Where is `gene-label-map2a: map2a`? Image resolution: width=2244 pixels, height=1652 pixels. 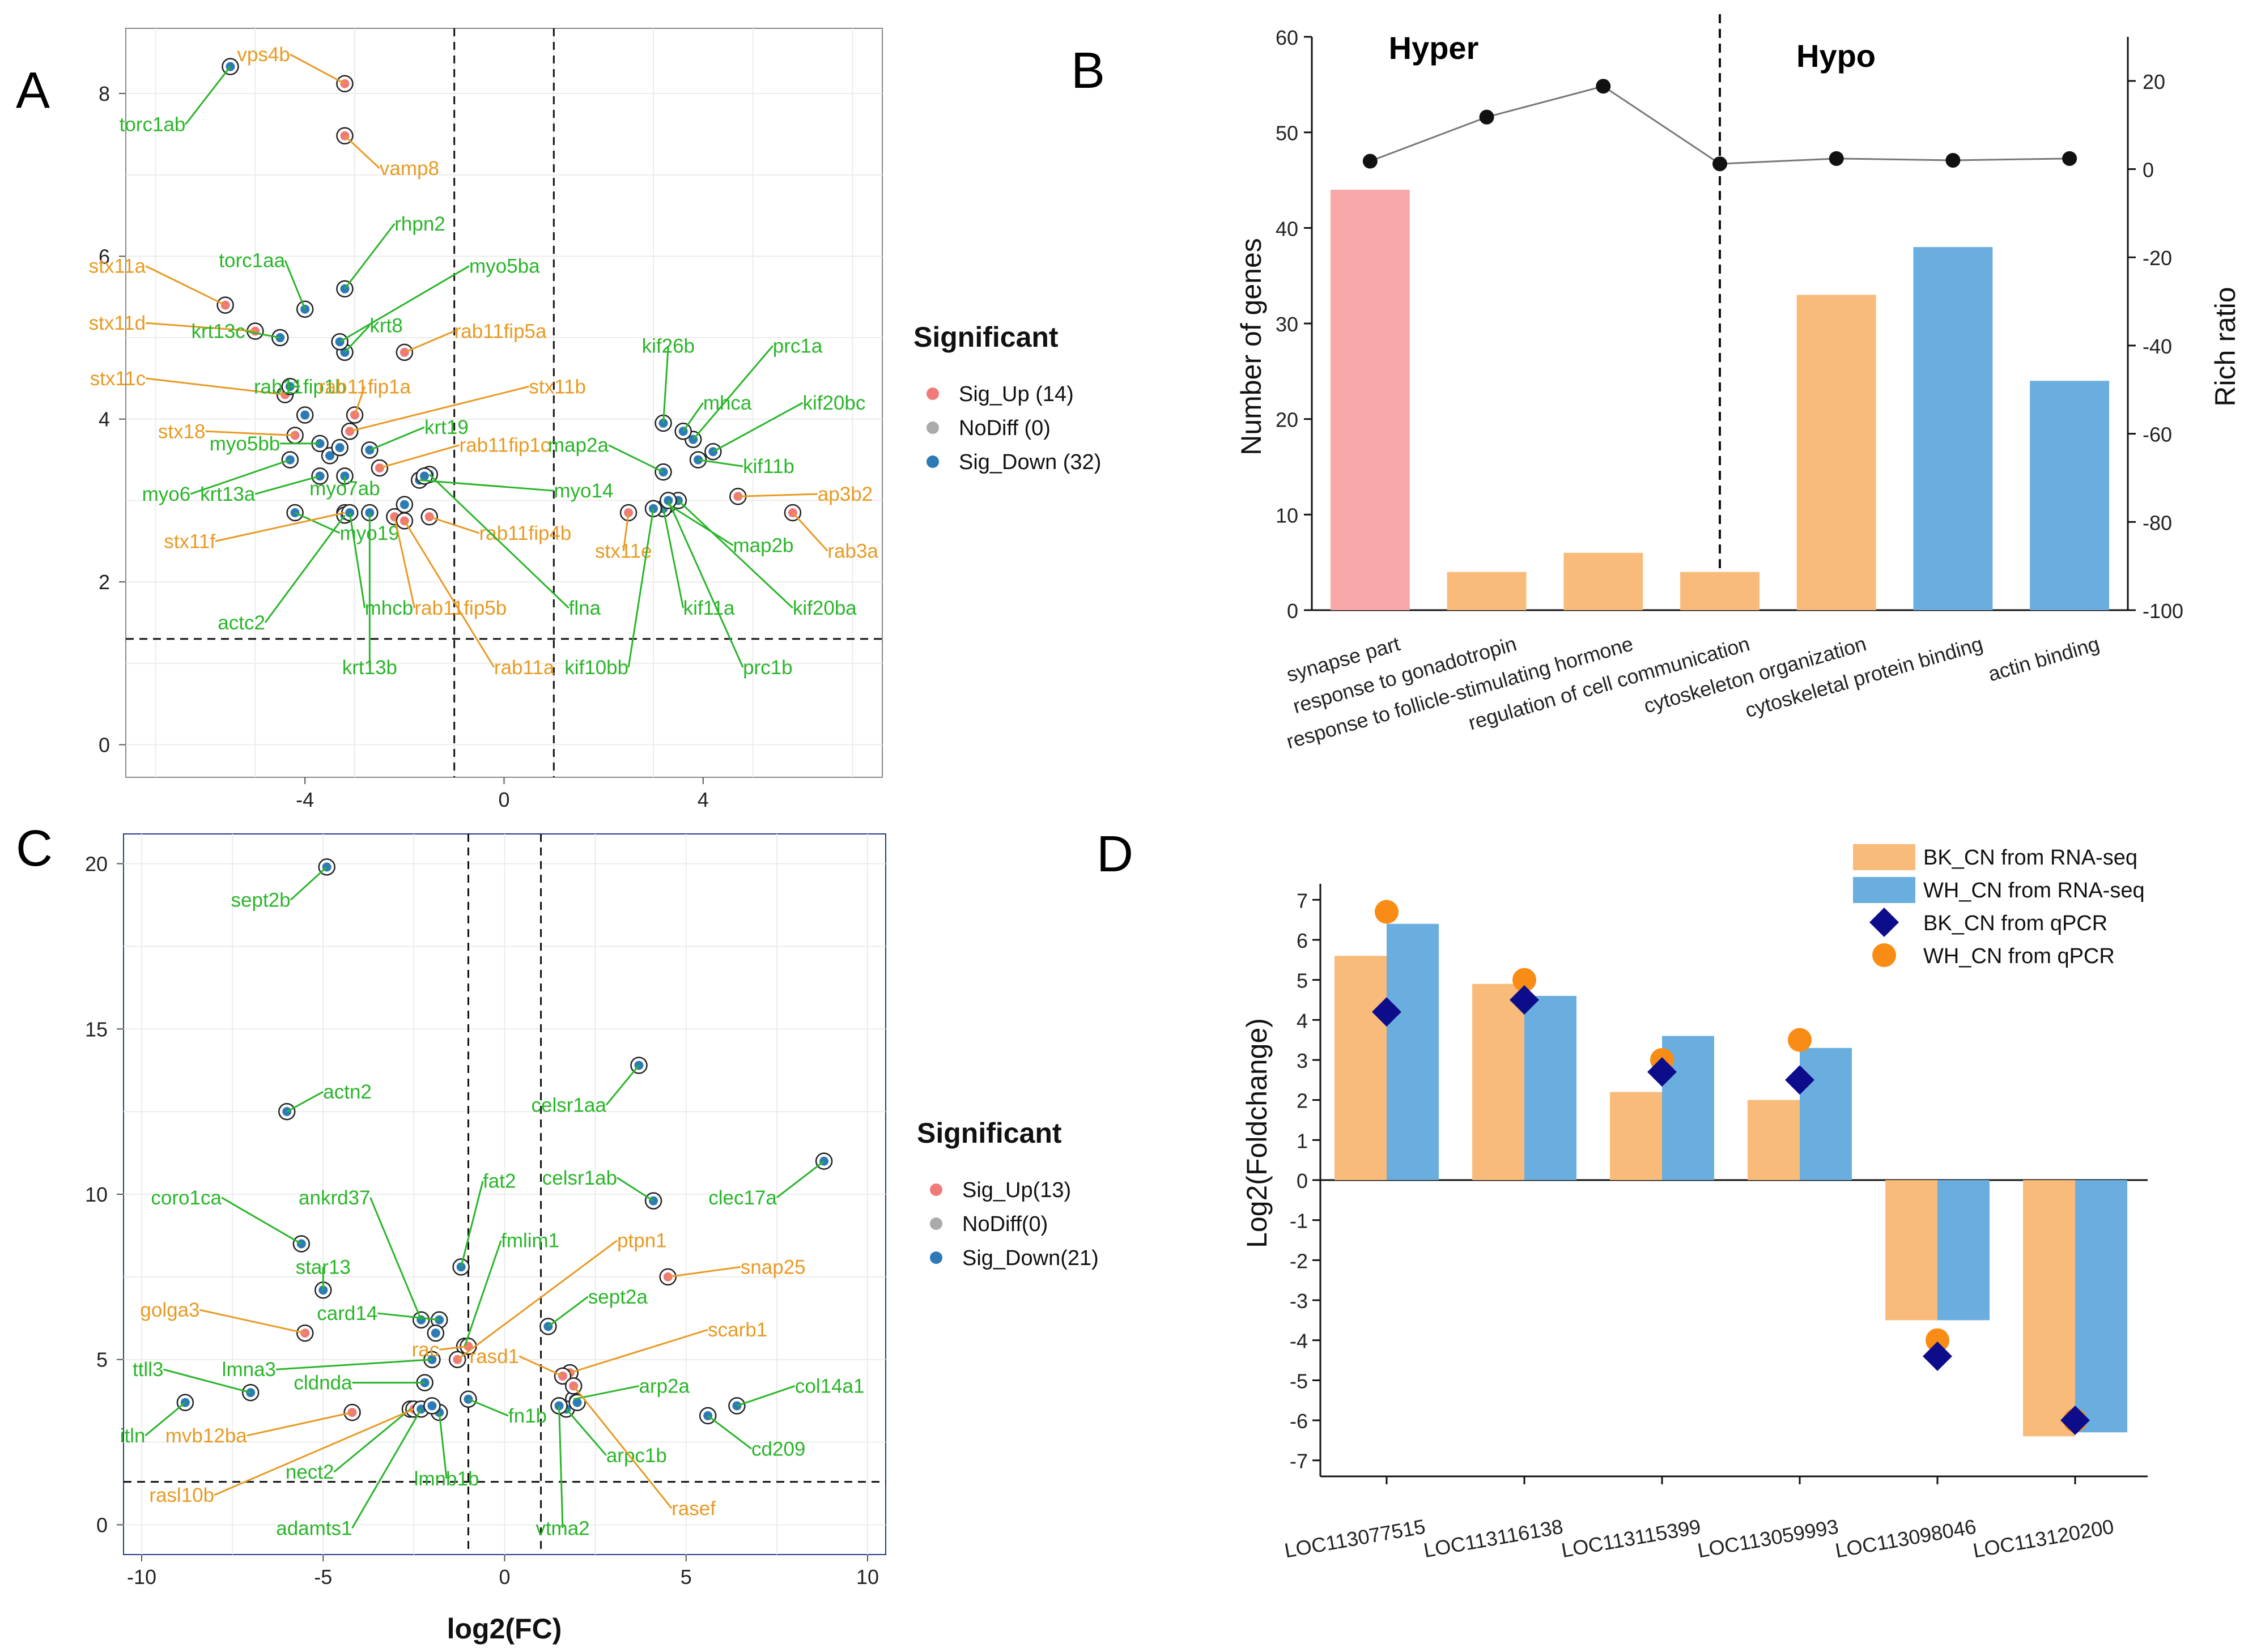
gene-label-map2a: map2a is located at coordinates (578, 446).